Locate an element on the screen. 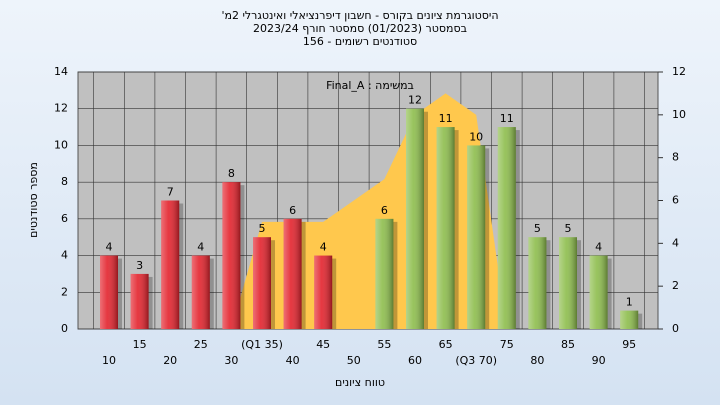 This screenshot has height=405, width=720. y-tick-label: 8 is located at coordinates (64, 181).